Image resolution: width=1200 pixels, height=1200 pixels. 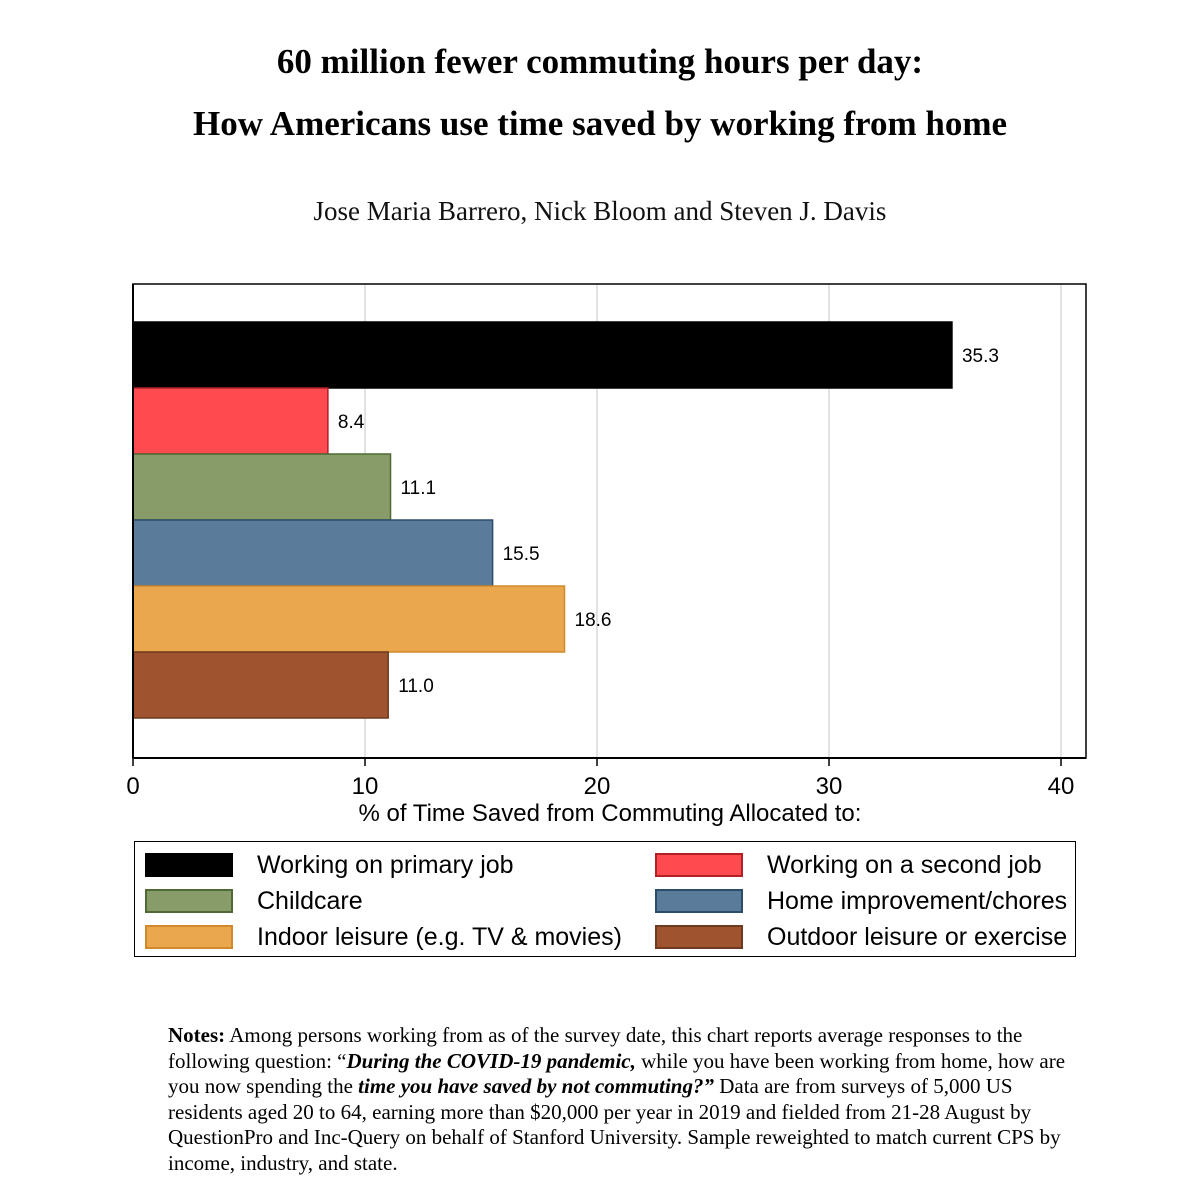 What do you see at coordinates (439, 936) in the screenshot?
I see `legend-label: Indoor leisure (e.g. TV & movies)` at bounding box center [439, 936].